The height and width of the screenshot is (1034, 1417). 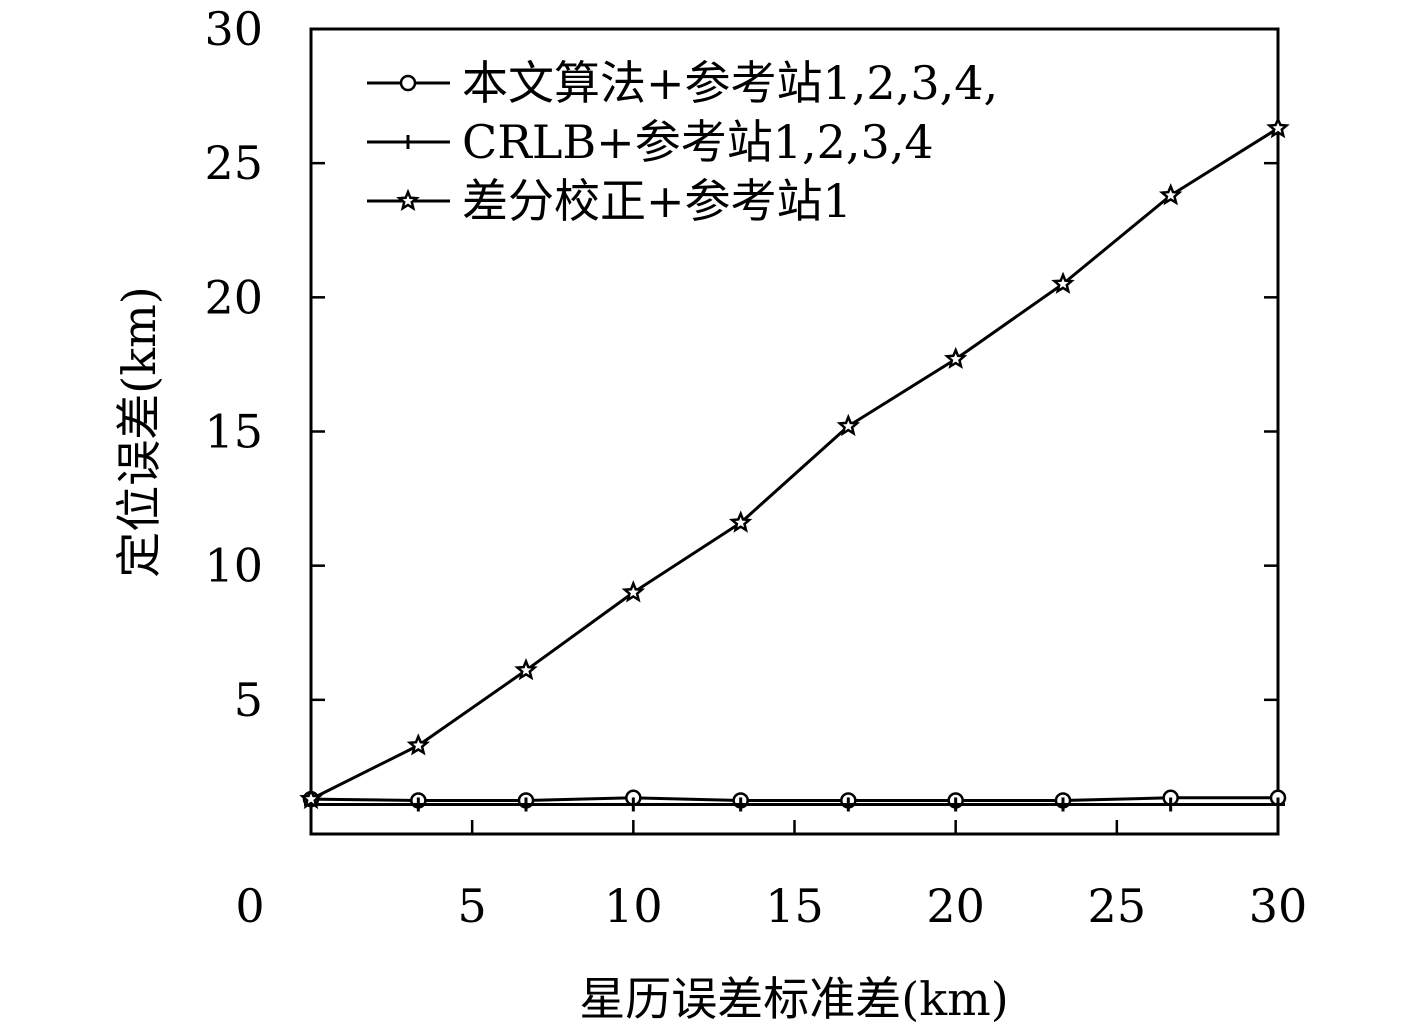 What do you see at coordinates (1117, 906) in the screenshot?
I see `x-tick-label: 25` at bounding box center [1117, 906].